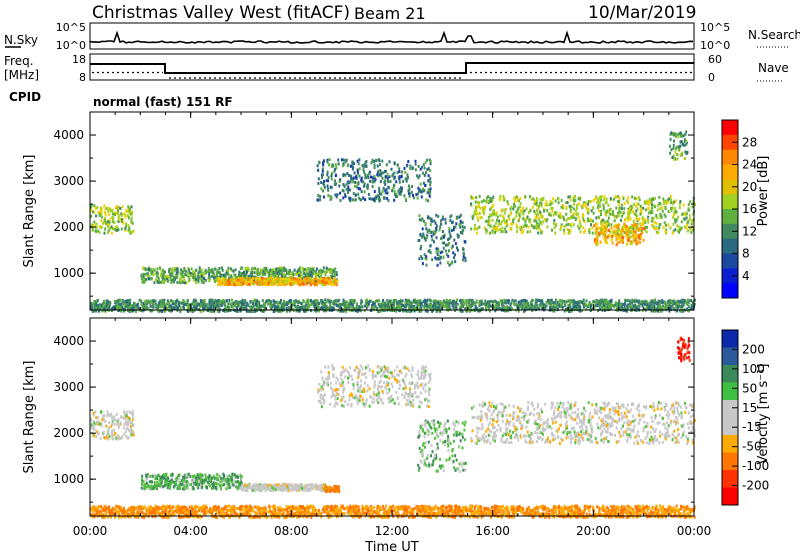 The width and height of the screenshot is (800, 554). I want to click on freq-tick-bottom: 8, so click(82, 77).